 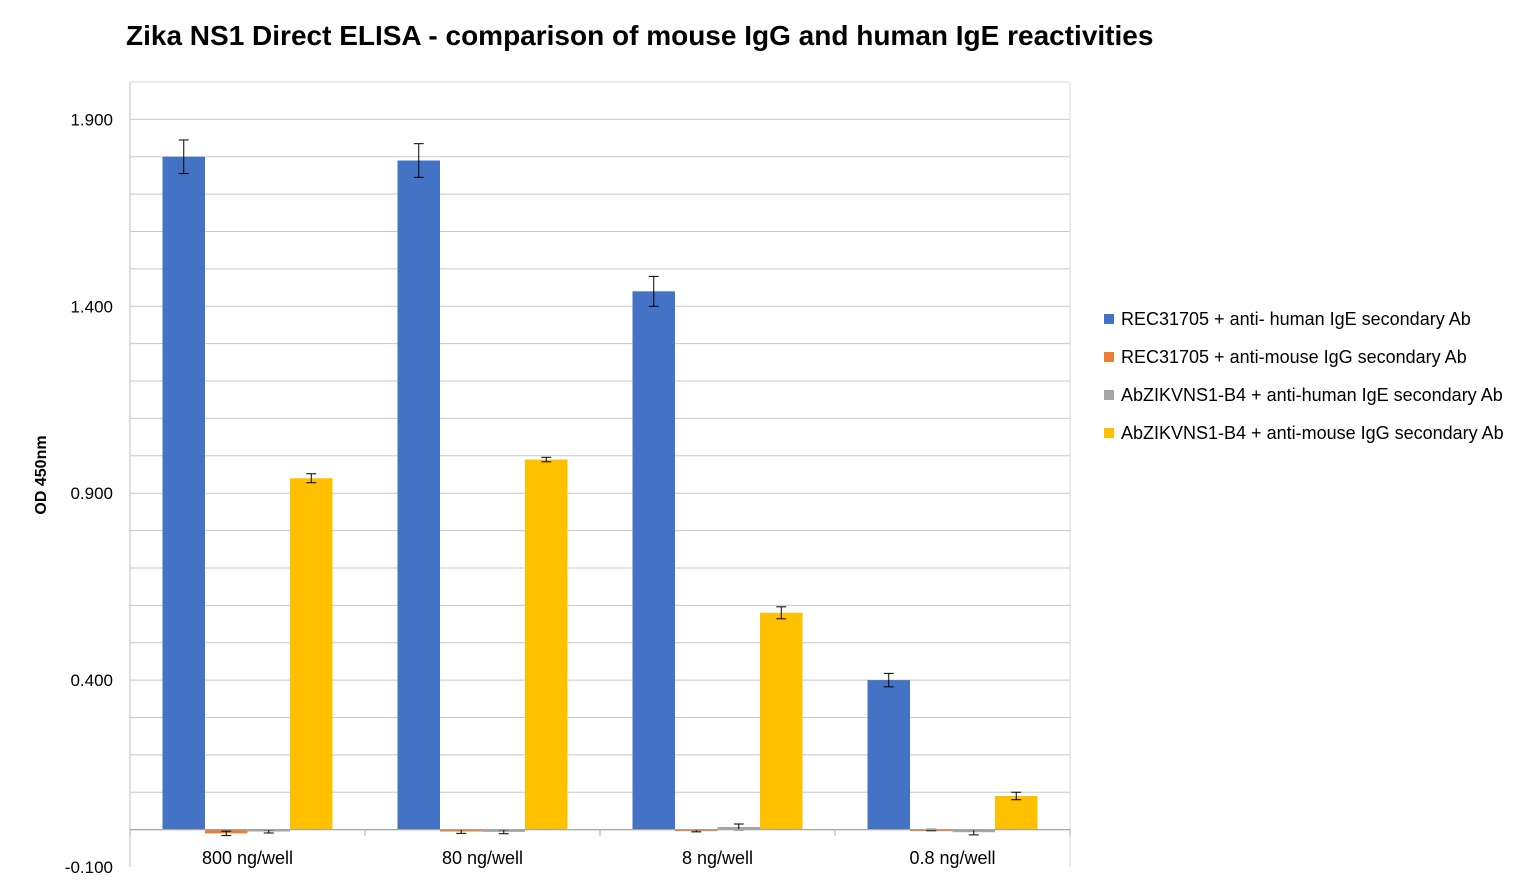 What do you see at coordinates (89, 867) in the screenshot?
I see `y-tick-label: -0.100` at bounding box center [89, 867].